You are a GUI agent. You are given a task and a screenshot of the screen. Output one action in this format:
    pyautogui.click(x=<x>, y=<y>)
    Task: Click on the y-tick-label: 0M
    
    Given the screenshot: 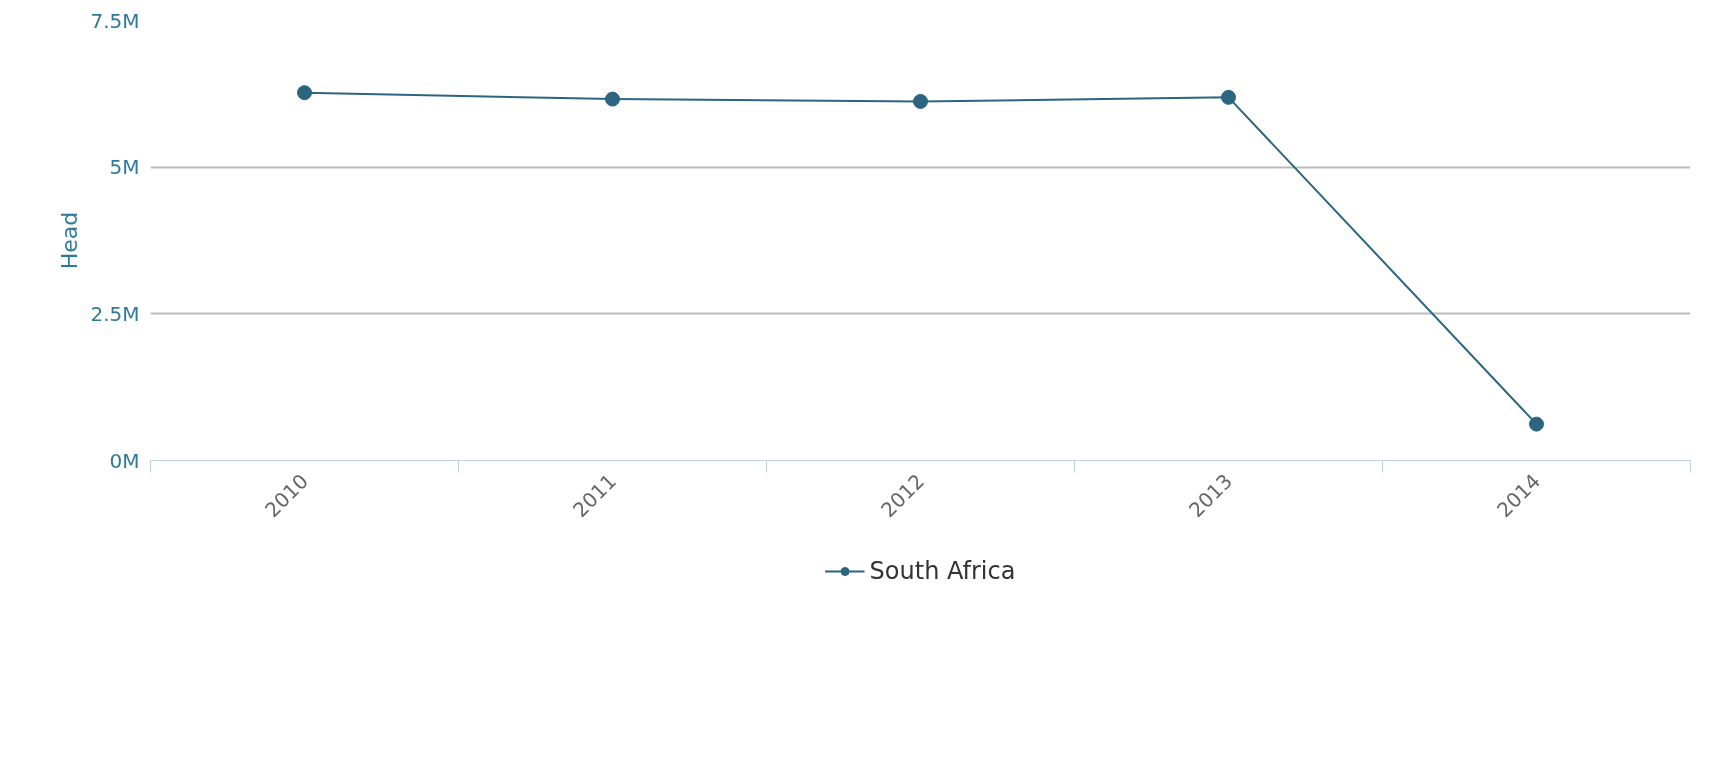 What is the action you would take?
    pyautogui.click(x=124, y=460)
    